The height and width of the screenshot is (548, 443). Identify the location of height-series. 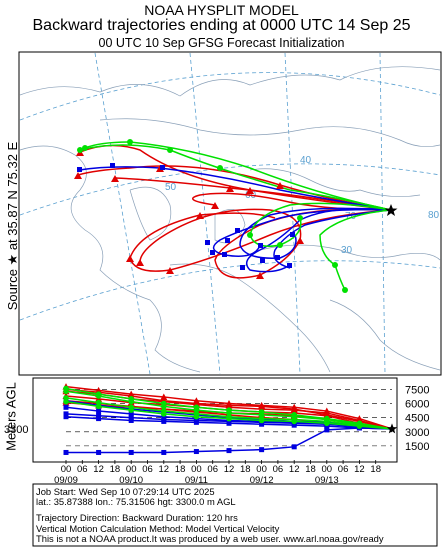
(230, 419).